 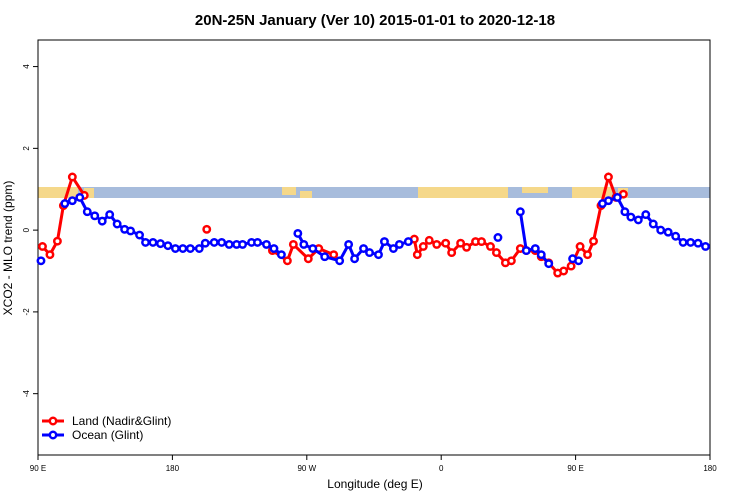 I want to click on y-tick-label: -2, so click(x=26, y=312).